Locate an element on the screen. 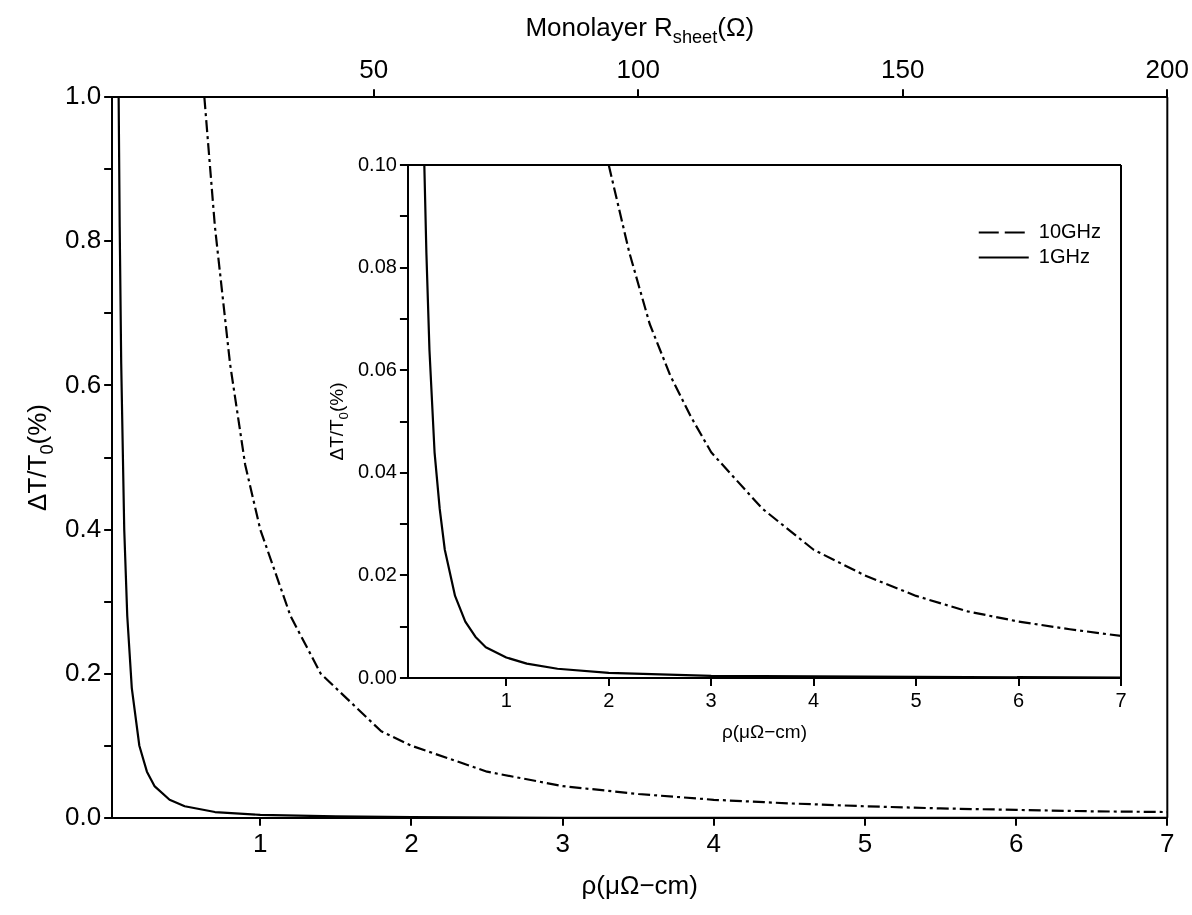 The height and width of the screenshot is (915, 1192). x2-tick-label: 150 is located at coordinates (903, 68).